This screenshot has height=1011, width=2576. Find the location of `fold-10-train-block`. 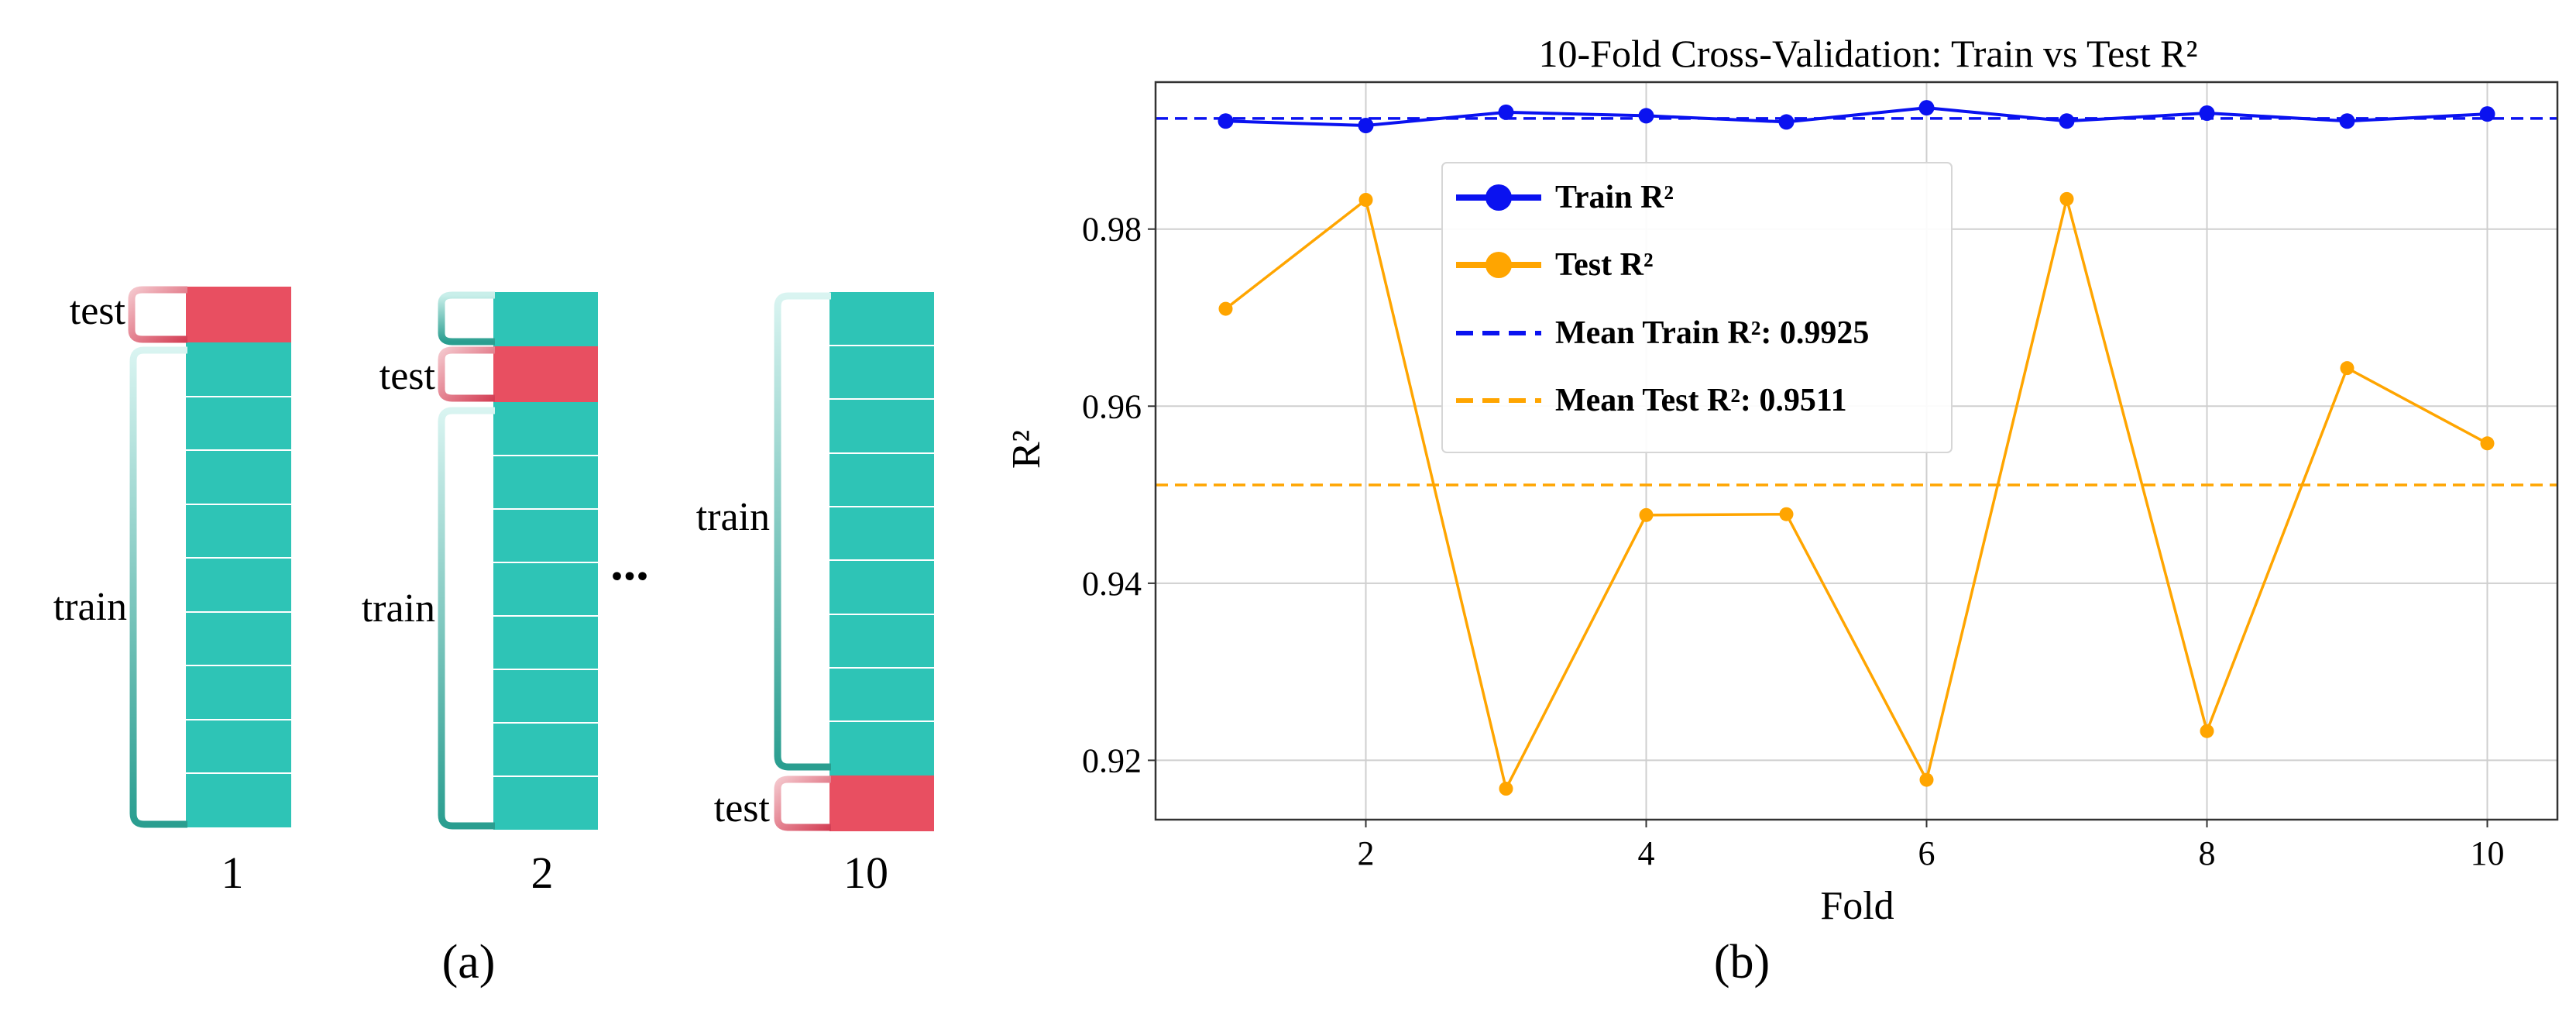

fold-10-train-block is located at coordinates (881, 534).